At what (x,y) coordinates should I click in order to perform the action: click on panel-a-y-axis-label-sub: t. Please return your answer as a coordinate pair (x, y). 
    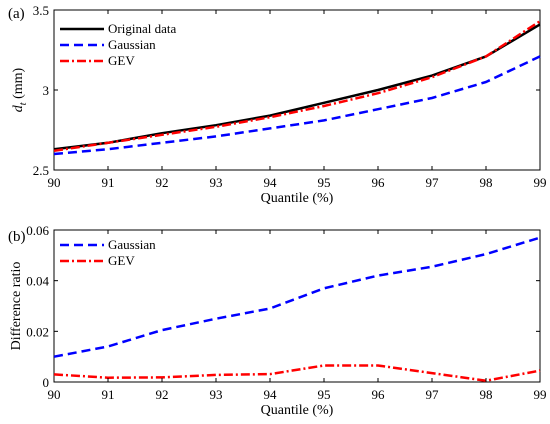
    Looking at the image, I should click on (23, 103).